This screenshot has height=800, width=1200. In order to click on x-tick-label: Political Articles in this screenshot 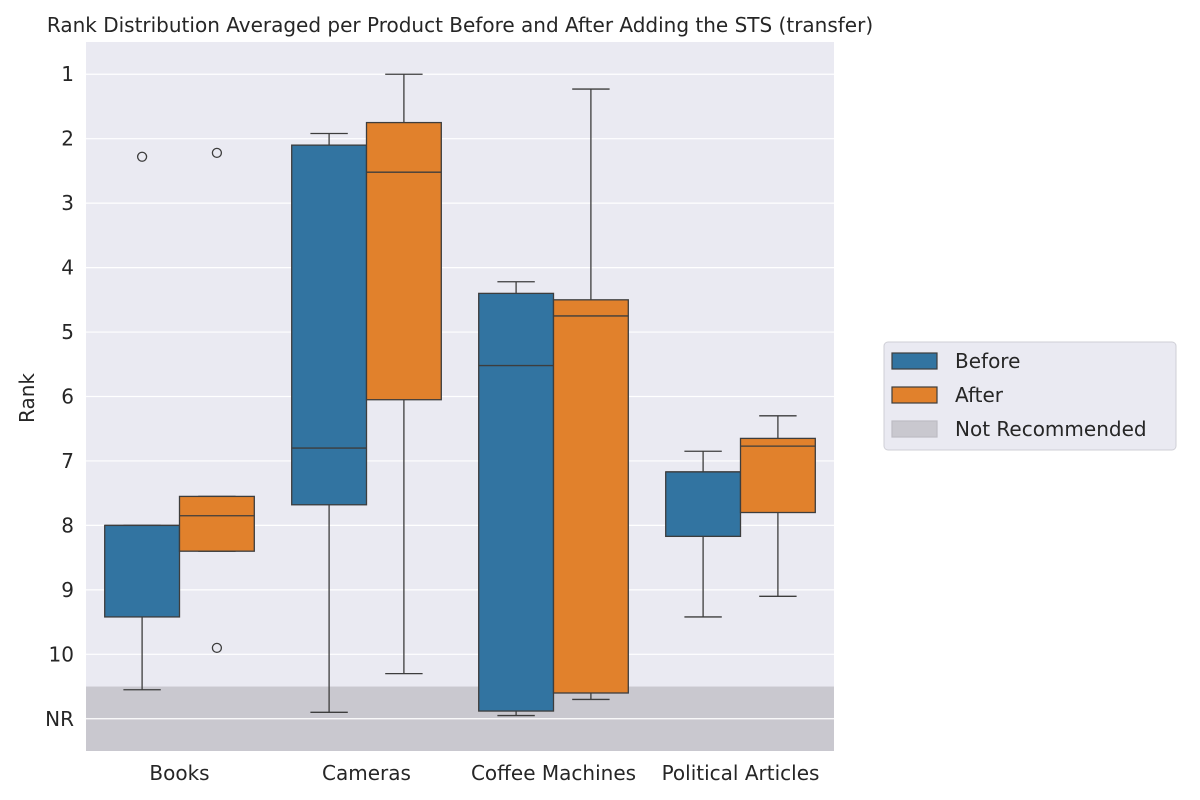, I will do `click(741, 773)`.